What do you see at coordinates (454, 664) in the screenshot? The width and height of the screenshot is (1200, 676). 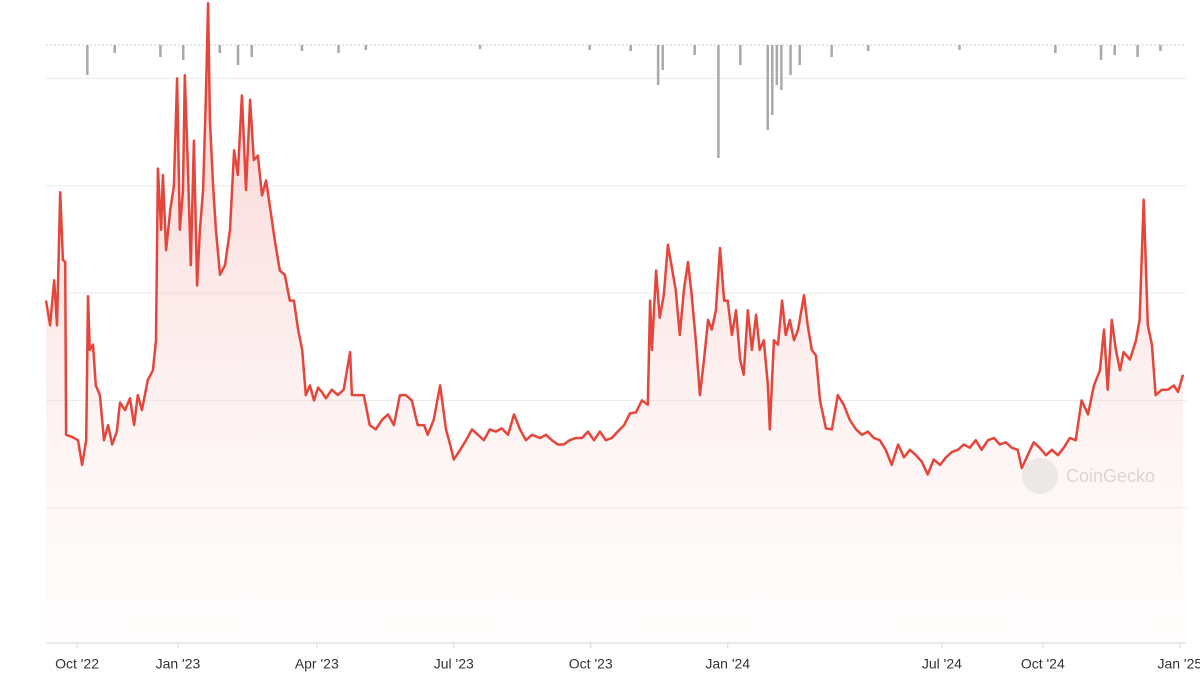 I see `x-tick-label: Jul '23` at bounding box center [454, 664].